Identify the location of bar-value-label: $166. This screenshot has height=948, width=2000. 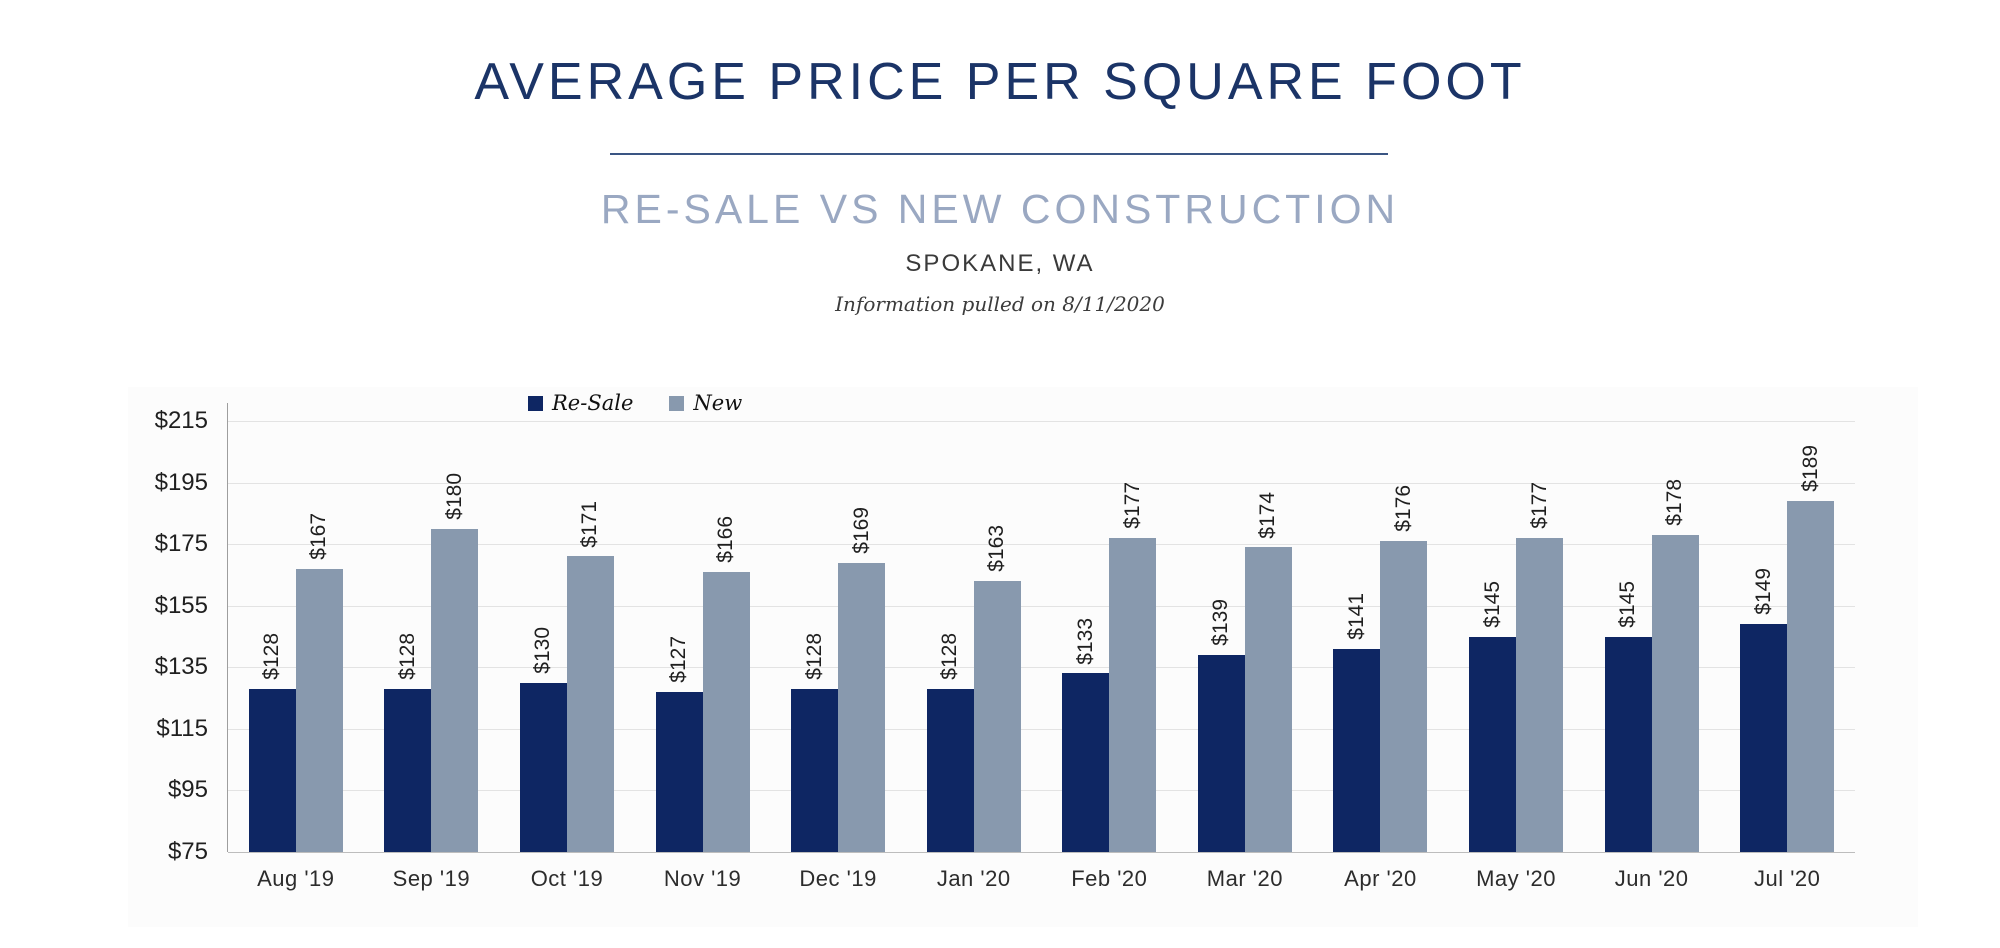
(726, 539).